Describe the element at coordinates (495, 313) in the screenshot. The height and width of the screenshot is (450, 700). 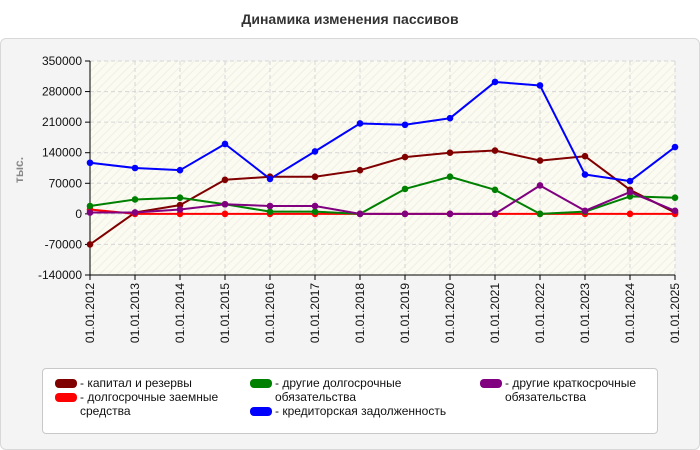
I see `x-tick-label: 01.01.2021` at that location.